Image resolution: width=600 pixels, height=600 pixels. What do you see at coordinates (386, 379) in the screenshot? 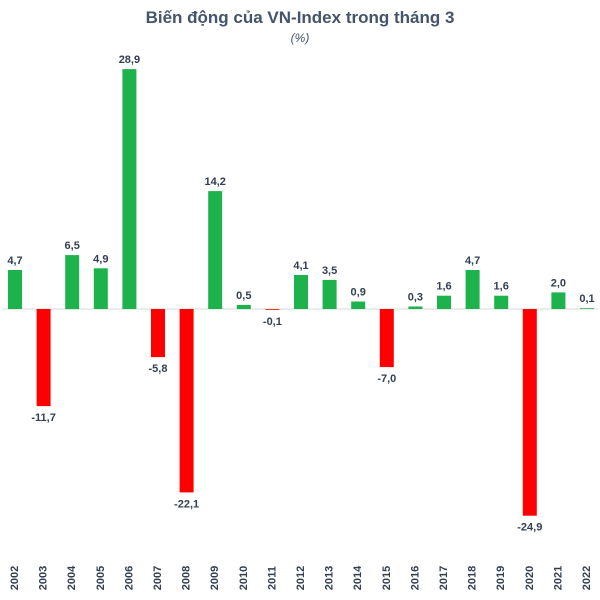
I see `value-label-2015: -7,0` at bounding box center [386, 379].